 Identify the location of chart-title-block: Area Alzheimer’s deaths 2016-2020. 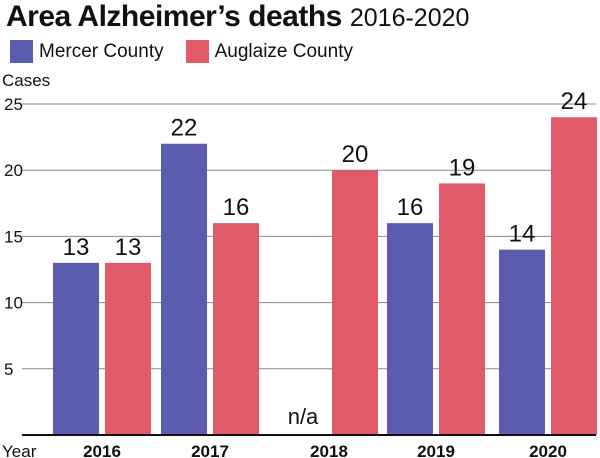
(237, 17).